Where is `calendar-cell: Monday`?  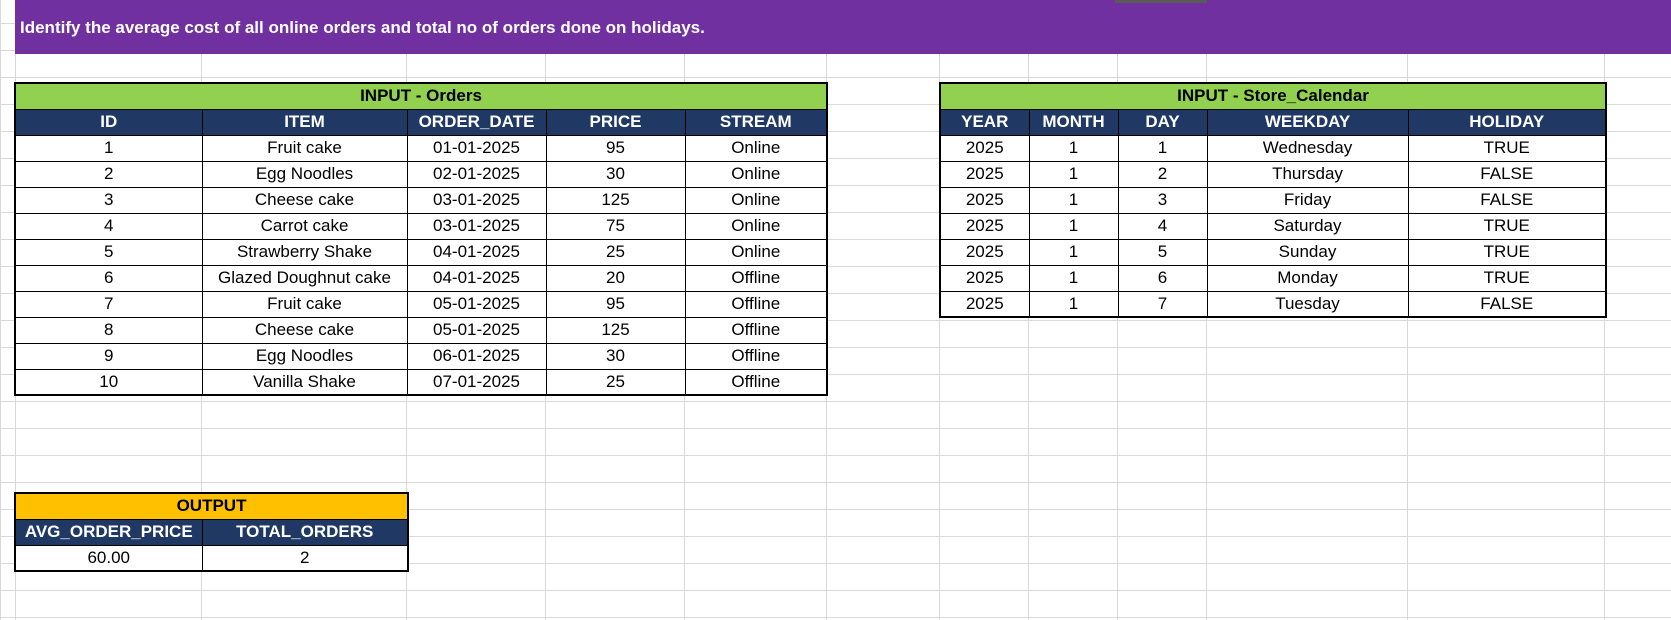 calendar-cell: Monday is located at coordinates (1307, 278).